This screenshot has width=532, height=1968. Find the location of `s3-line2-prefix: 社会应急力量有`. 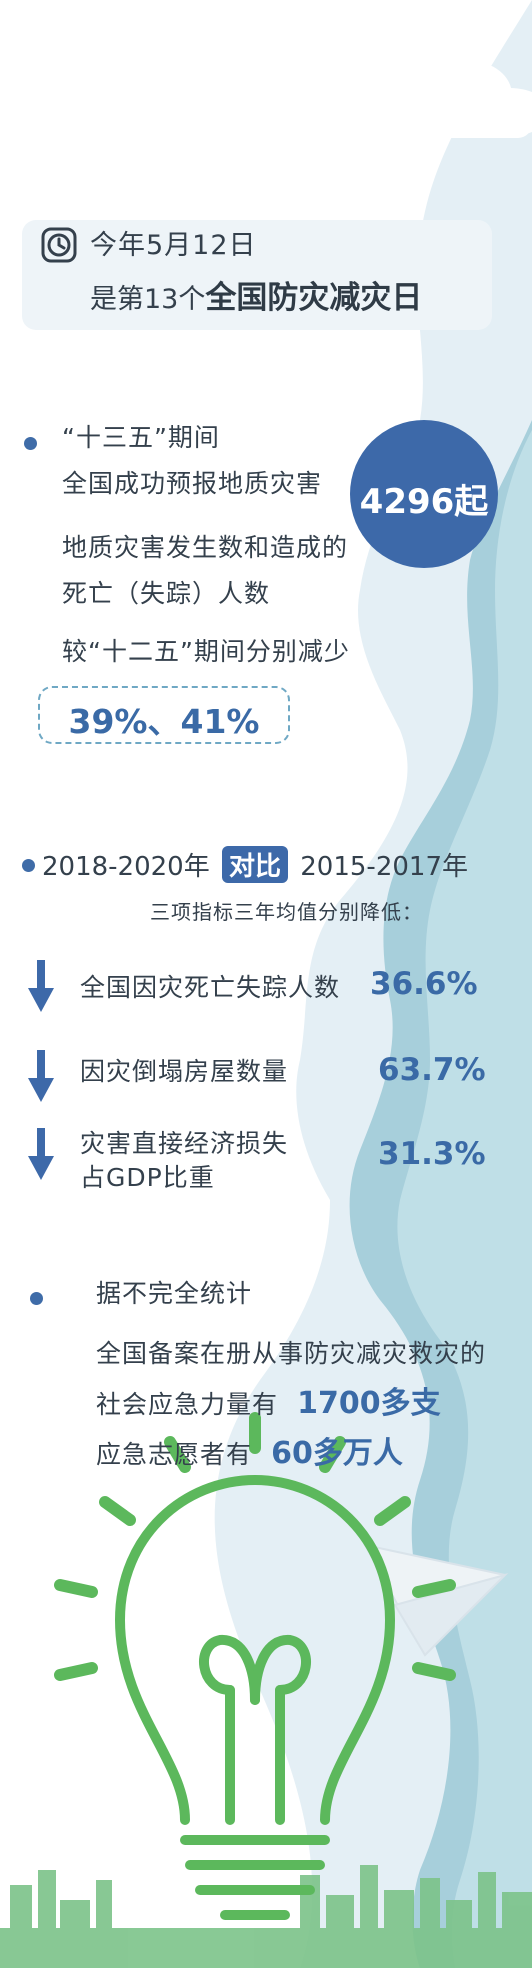

s3-line2-prefix: 社会应急力量有 is located at coordinates (187, 1404).